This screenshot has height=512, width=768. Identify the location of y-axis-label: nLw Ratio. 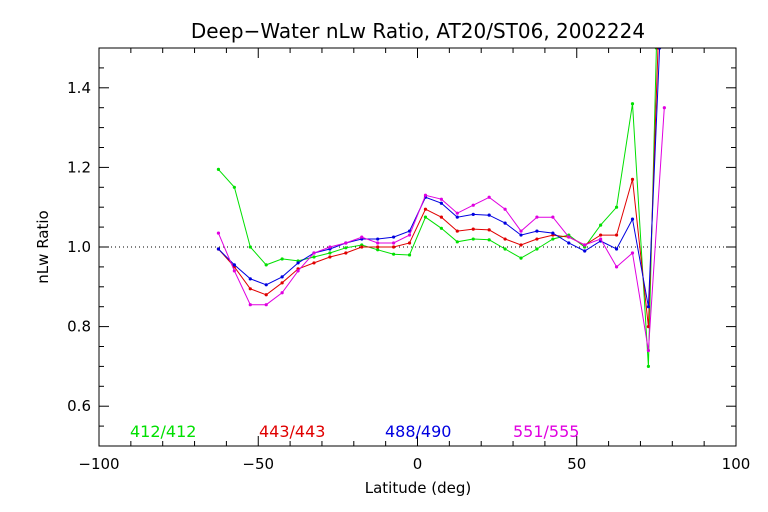
(43, 246).